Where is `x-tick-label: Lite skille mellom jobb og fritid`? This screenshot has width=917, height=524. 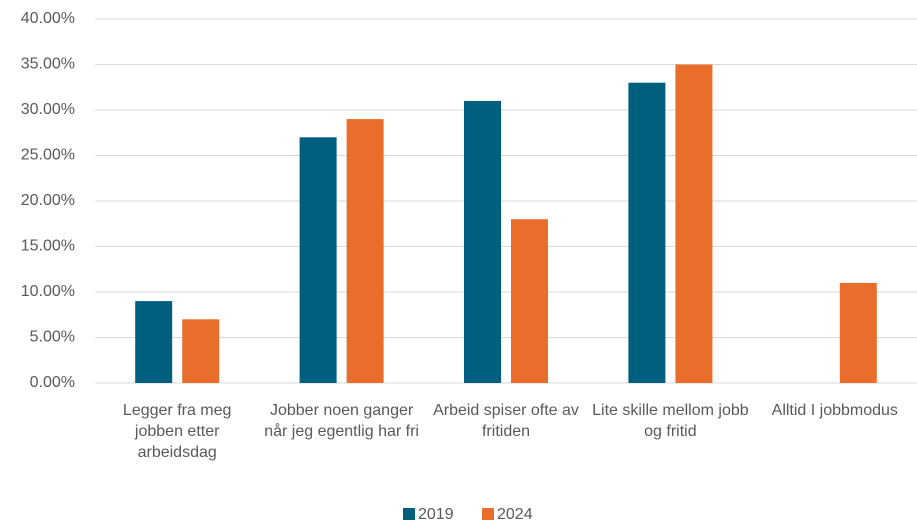 x-tick-label: Lite skille mellom jobb og fritid is located at coordinates (670, 421).